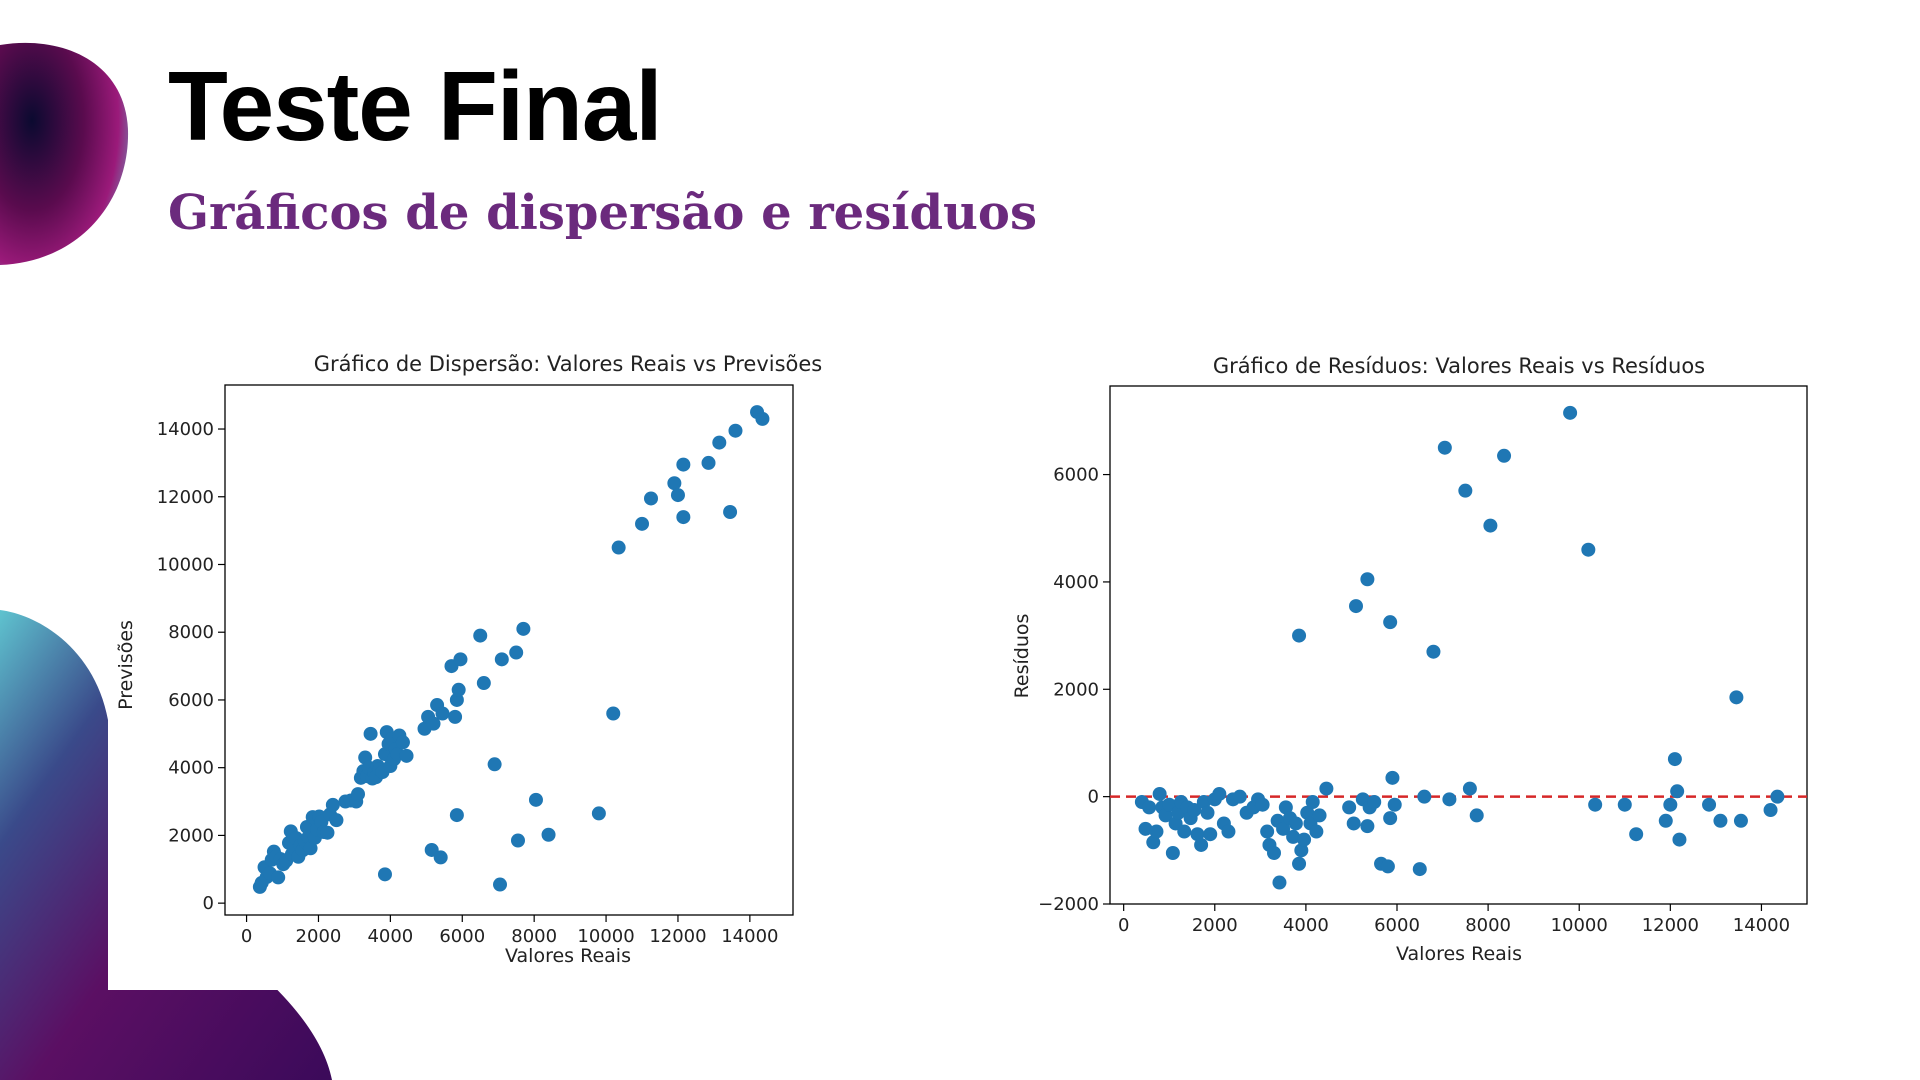  Describe the element at coordinates (1459, 954) in the screenshot. I see `x-axis-label: Valores Reais` at that location.